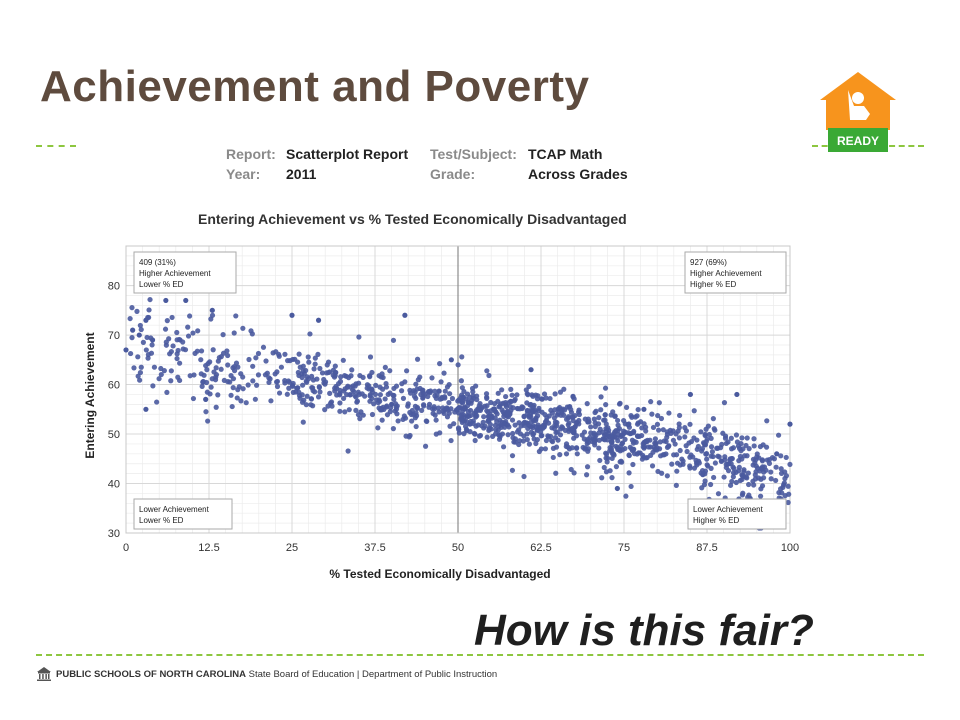 The width and height of the screenshot is (960, 720). I want to click on logo-text: READY, so click(858, 141).